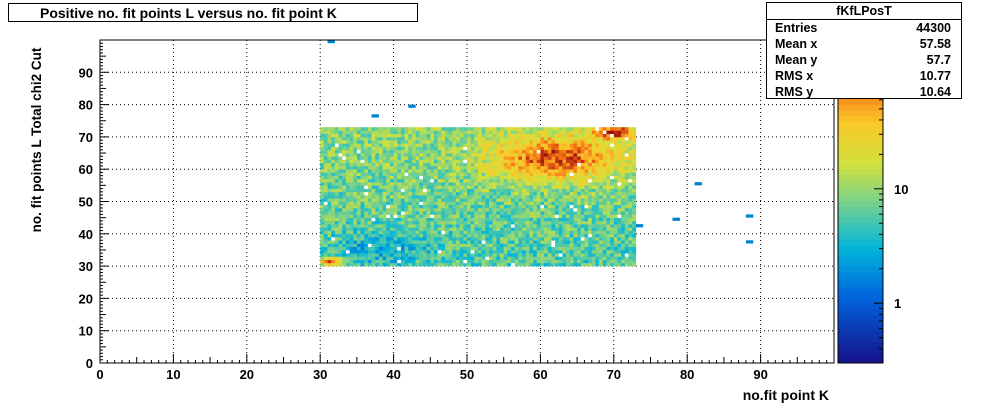  Describe the element at coordinates (933, 28) in the screenshot. I see `stats-entries-value: 44300` at that location.